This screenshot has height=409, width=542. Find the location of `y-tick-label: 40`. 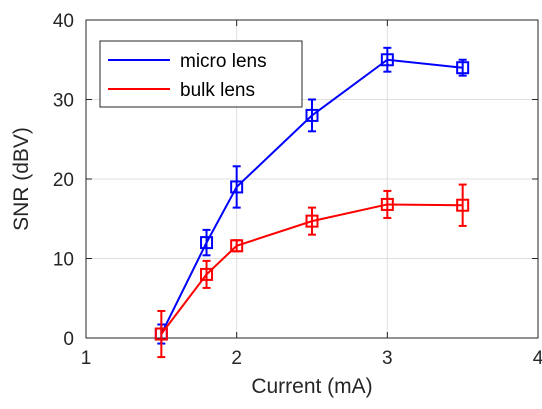

y-tick-label: 40 is located at coordinates (63, 21).